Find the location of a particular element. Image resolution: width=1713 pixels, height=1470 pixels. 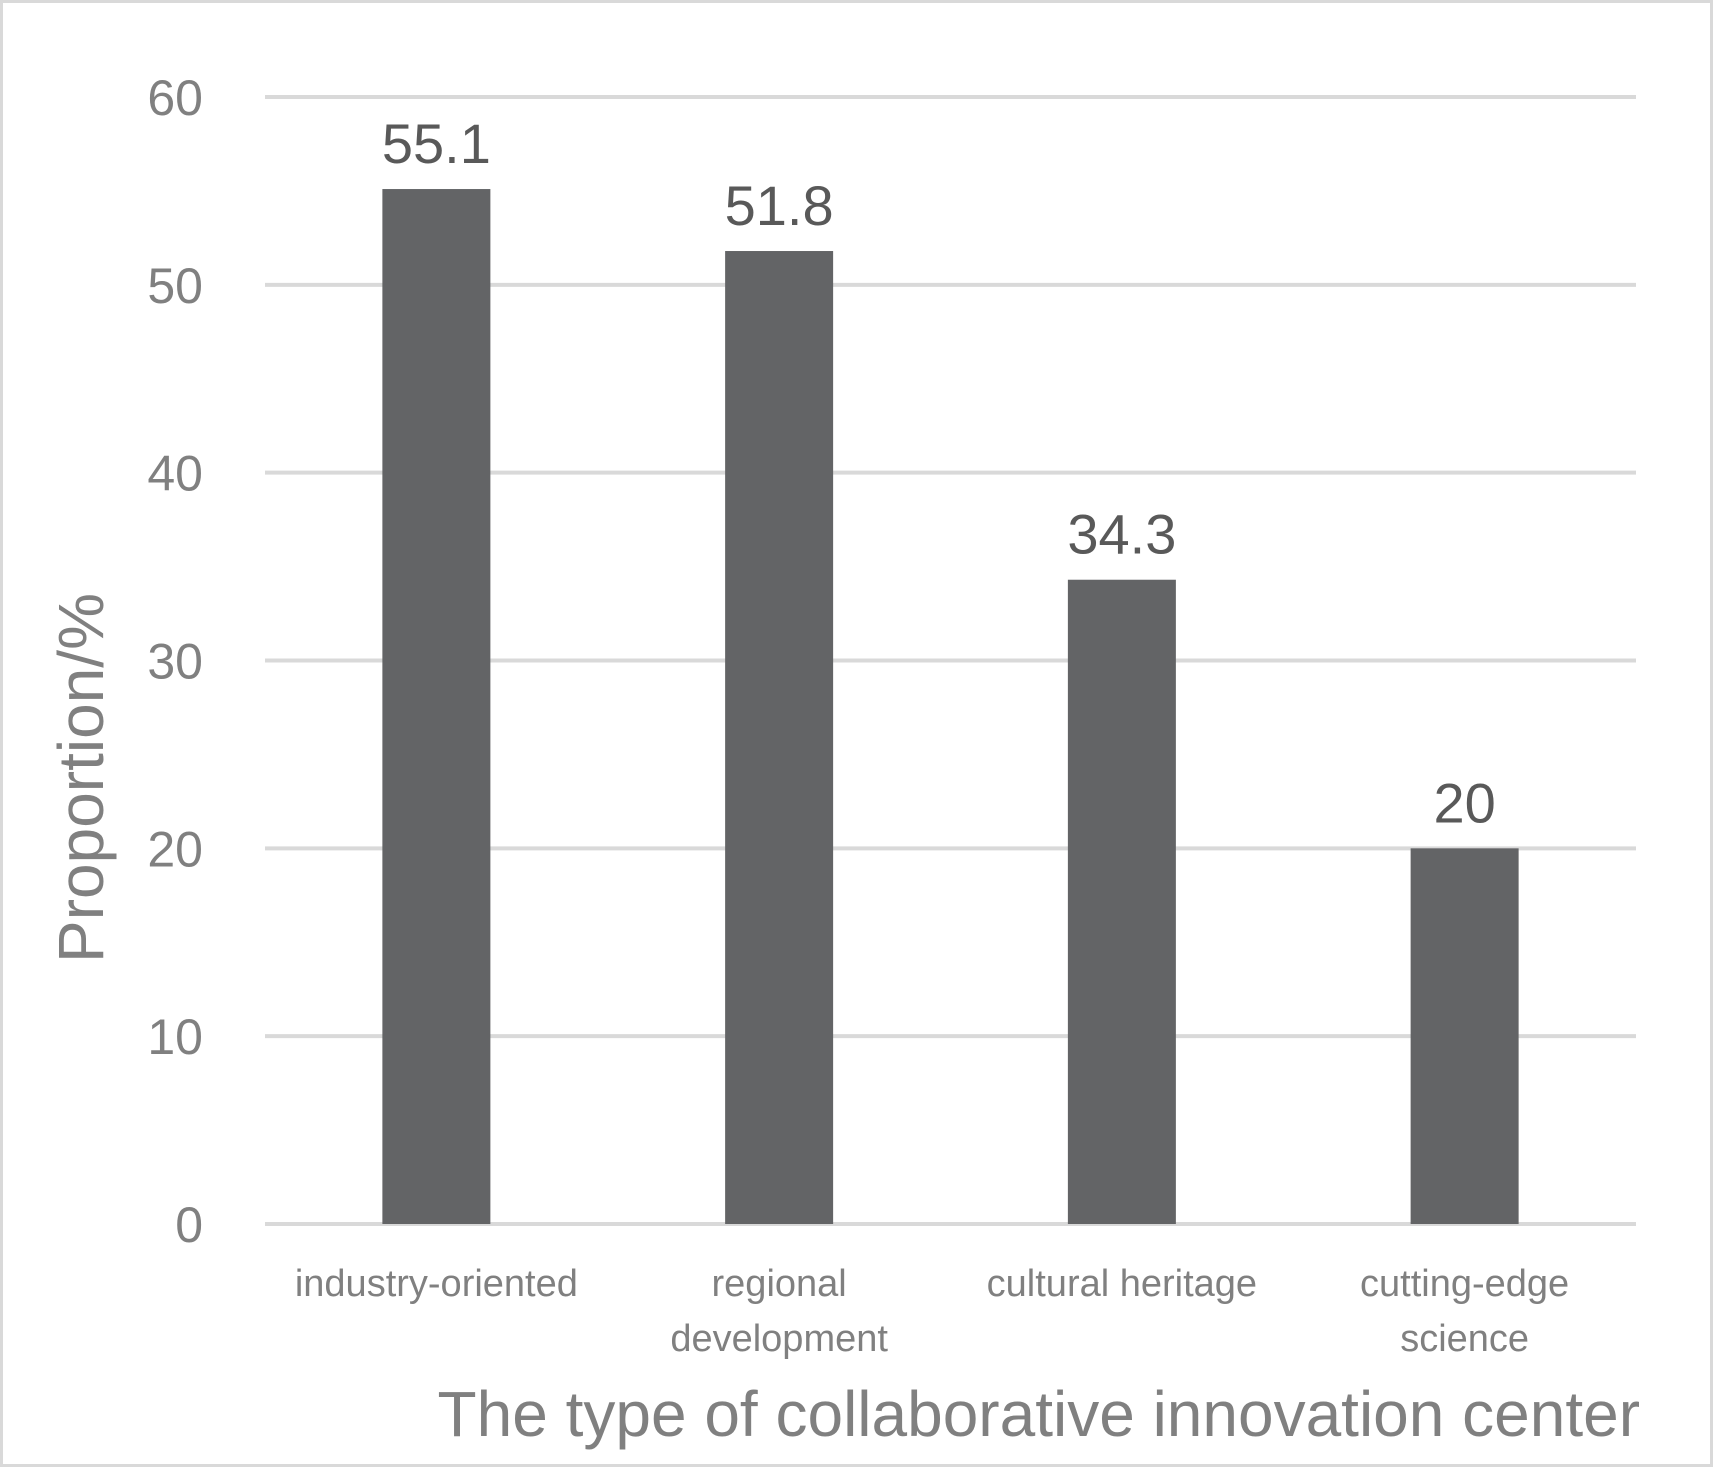

y-tick-label: 60 is located at coordinates (175, 98).